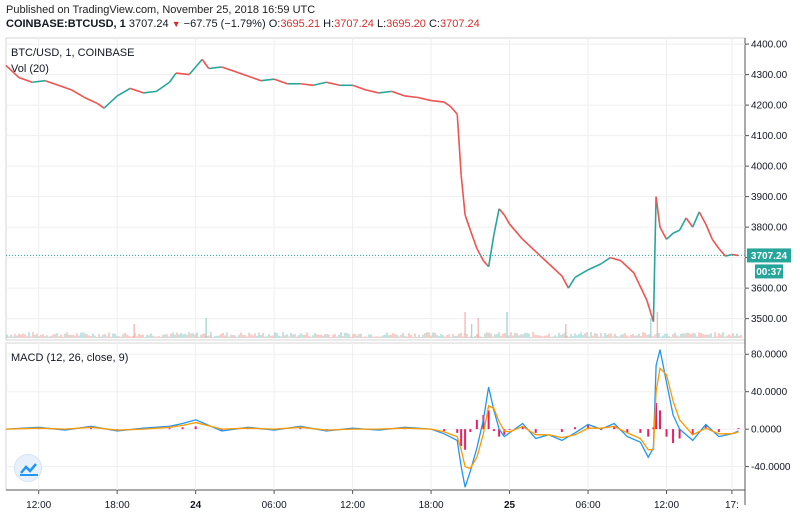  Describe the element at coordinates (769, 228) in the screenshot. I see `price-axis-label: 3800.00` at that location.